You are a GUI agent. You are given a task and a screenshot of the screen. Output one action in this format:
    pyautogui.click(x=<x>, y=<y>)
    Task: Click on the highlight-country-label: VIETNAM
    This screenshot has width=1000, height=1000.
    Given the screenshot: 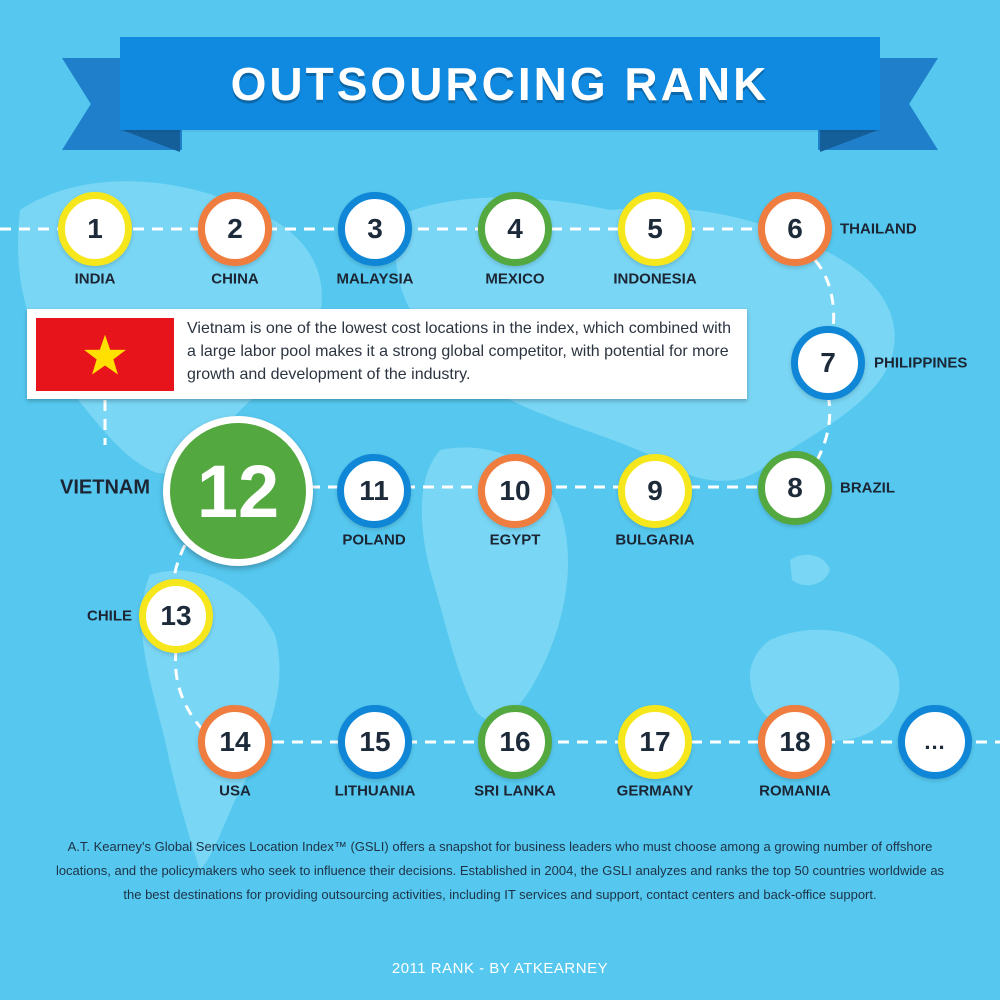 What is the action you would take?
    pyautogui.click(x=105, y=487)
    